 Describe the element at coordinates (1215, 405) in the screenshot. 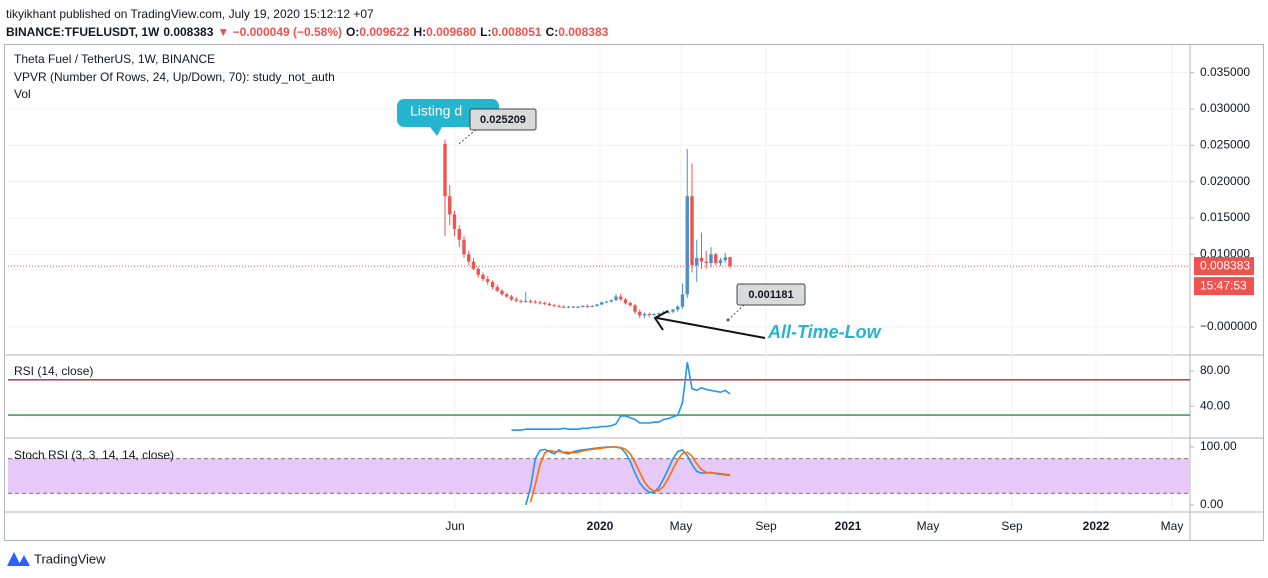

I see `y-tick-label: 40.00` at that location.